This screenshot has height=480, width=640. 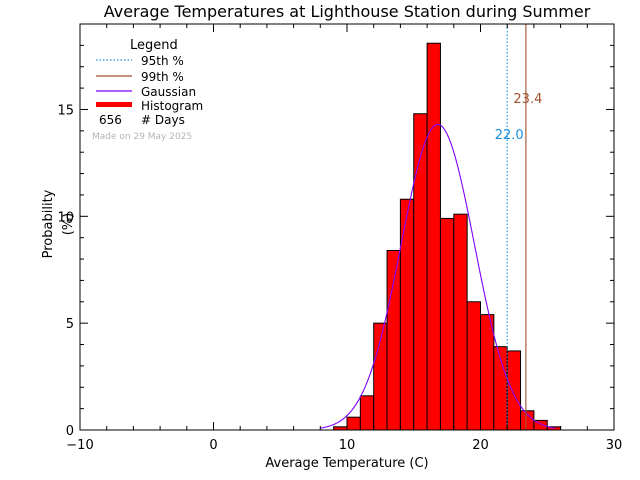 What do you see at coordinates (70, 431) in the screenshot?
I see `y-tick-label: 0` at bounding box center [70, 431].